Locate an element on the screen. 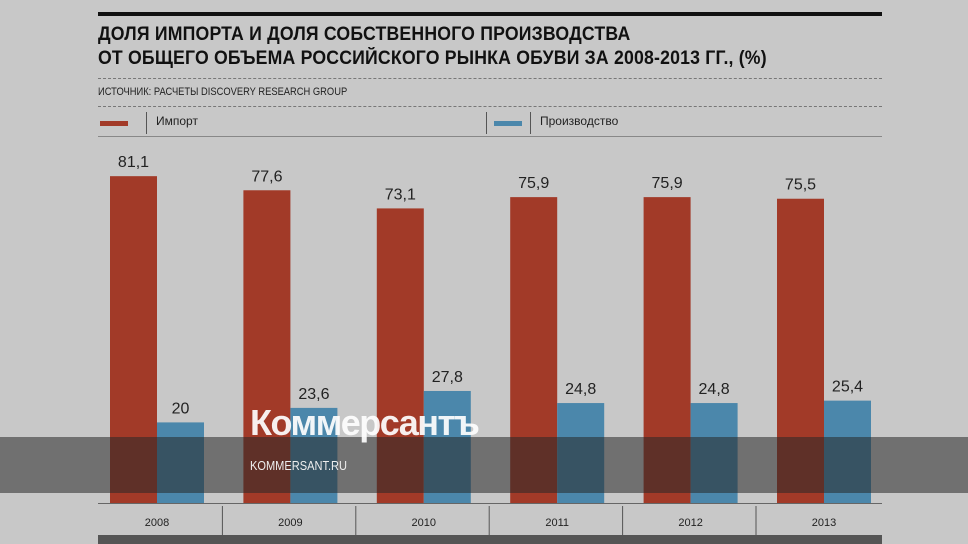 This screenshot has width=968, height=544. data-label: 75,5 is located at coordinates (800, 185).